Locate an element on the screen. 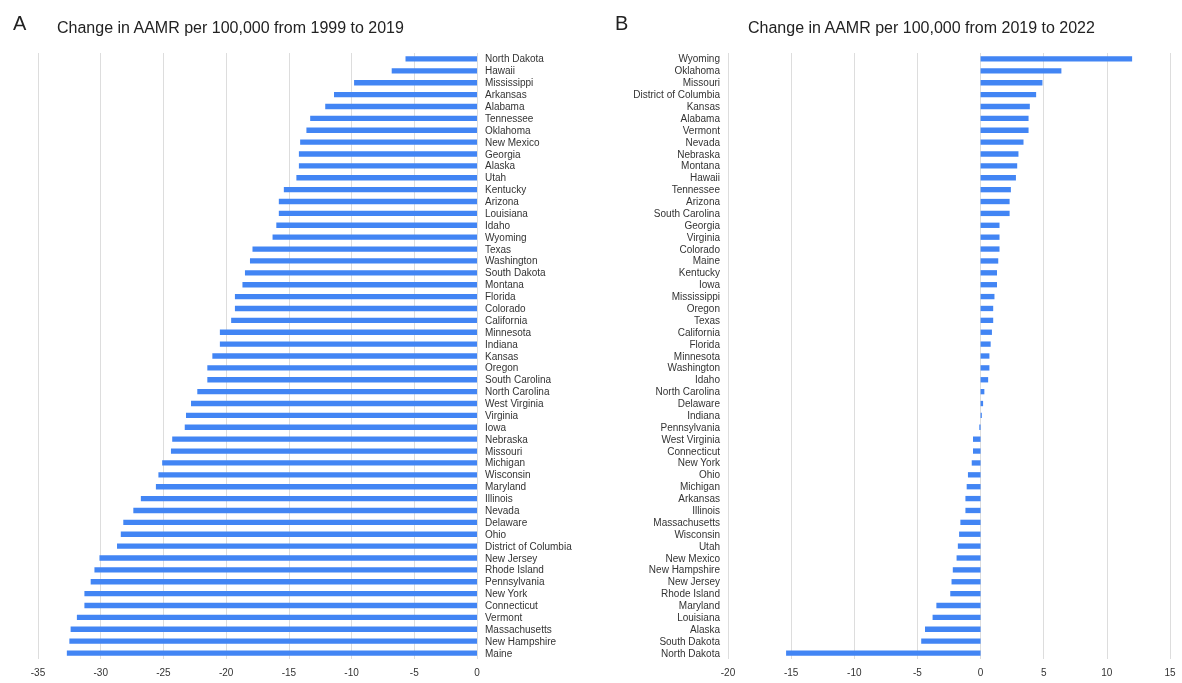  y-tick-label: Georgia is located at coordinates (702, 225).